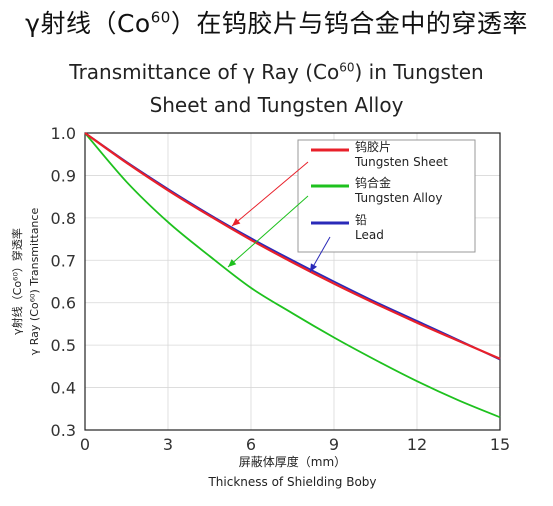 Image resolution: width=553 pixels, height=506 pixels. Describe the element at coordinates (419, 72) in the screenshot. I see `title-en-suffix: ) in Tungsten` at that location.